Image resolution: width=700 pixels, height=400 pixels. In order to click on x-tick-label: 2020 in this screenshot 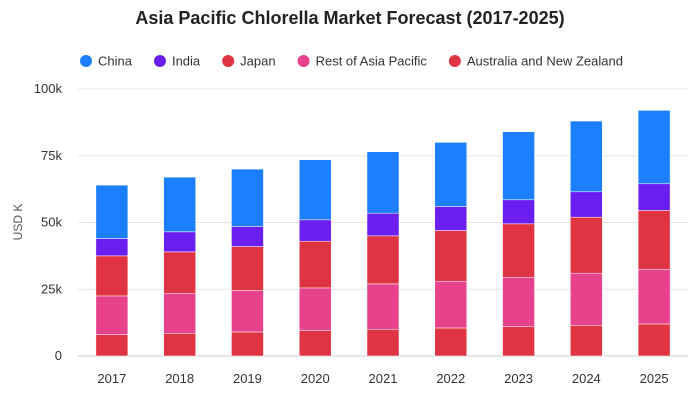, I will do `click(315, 378)`.